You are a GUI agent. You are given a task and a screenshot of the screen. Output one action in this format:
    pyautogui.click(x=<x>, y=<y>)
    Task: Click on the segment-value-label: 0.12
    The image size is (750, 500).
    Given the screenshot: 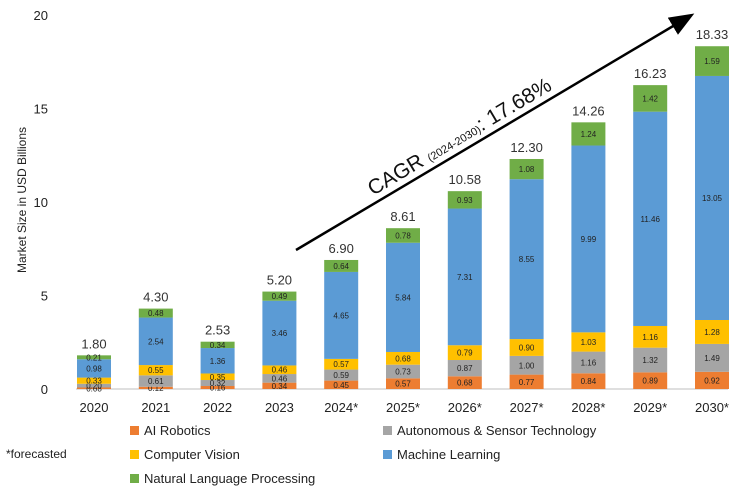 What is the action you would take?
    pyautogui.click(x=156, y=388)
    